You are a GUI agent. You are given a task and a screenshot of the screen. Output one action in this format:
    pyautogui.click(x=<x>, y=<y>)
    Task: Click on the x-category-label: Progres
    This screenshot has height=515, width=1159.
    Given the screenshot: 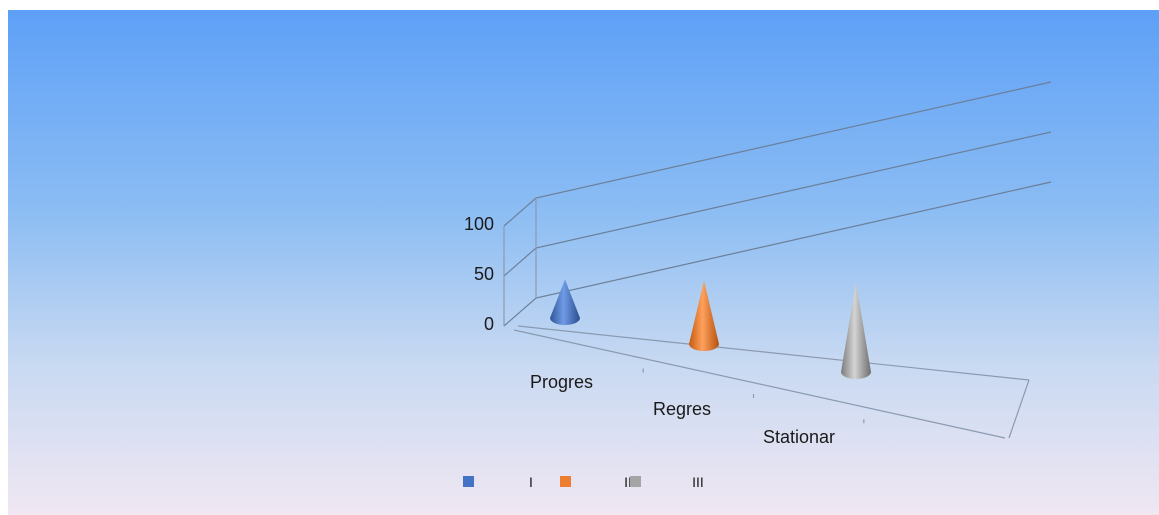 What is the action you would take?
    pyautogui.click(x=561, y=382)
    